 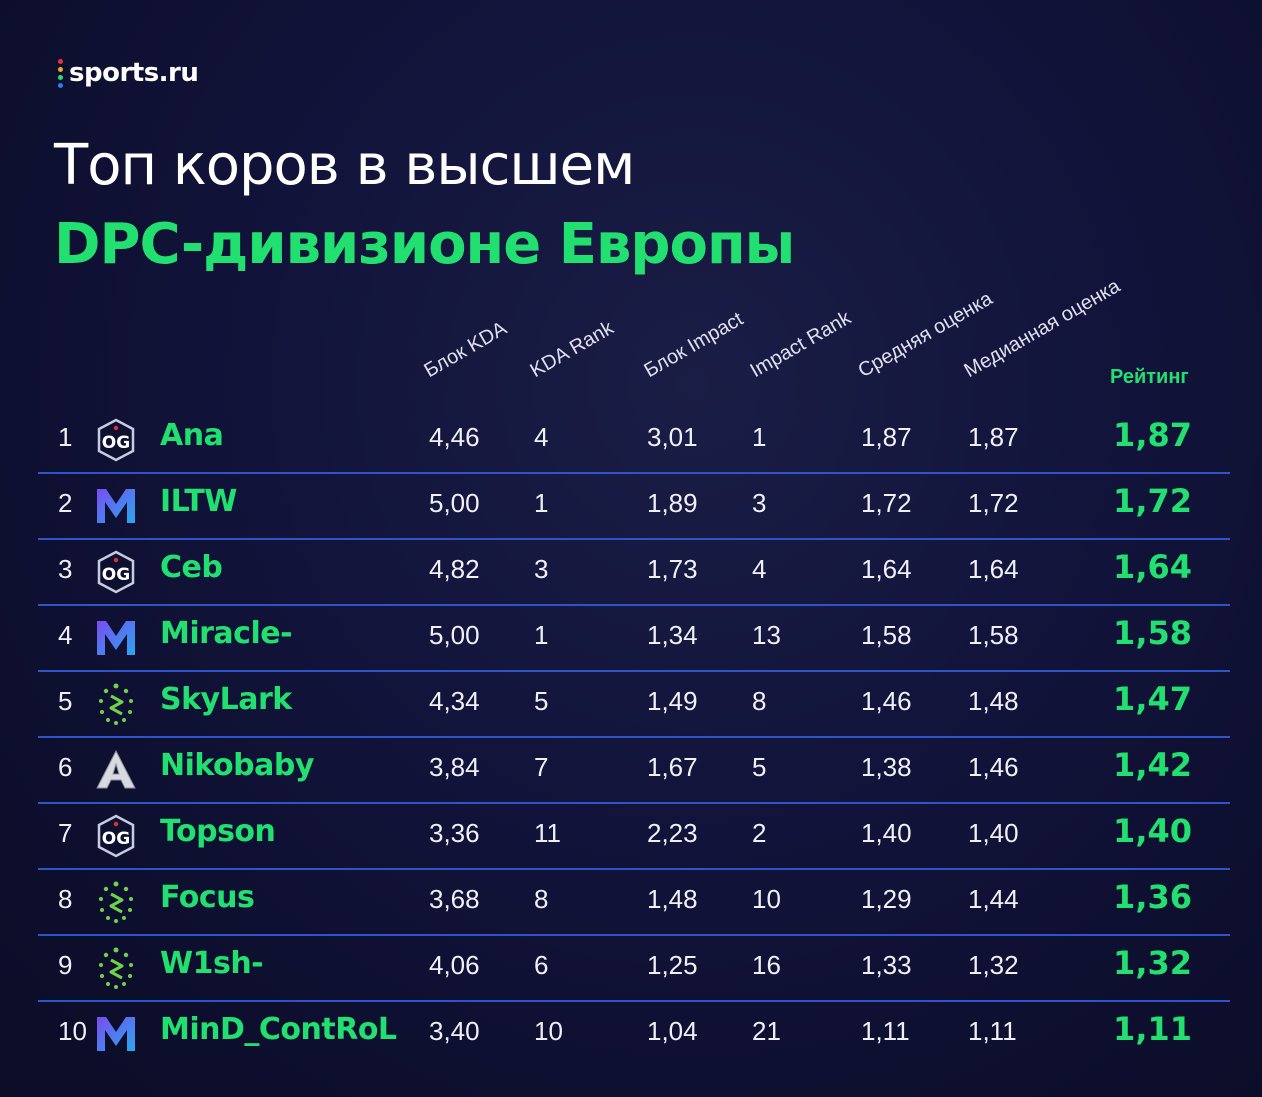 I want to click on median-score-cell: 1,64, so click(x=993, y=569).